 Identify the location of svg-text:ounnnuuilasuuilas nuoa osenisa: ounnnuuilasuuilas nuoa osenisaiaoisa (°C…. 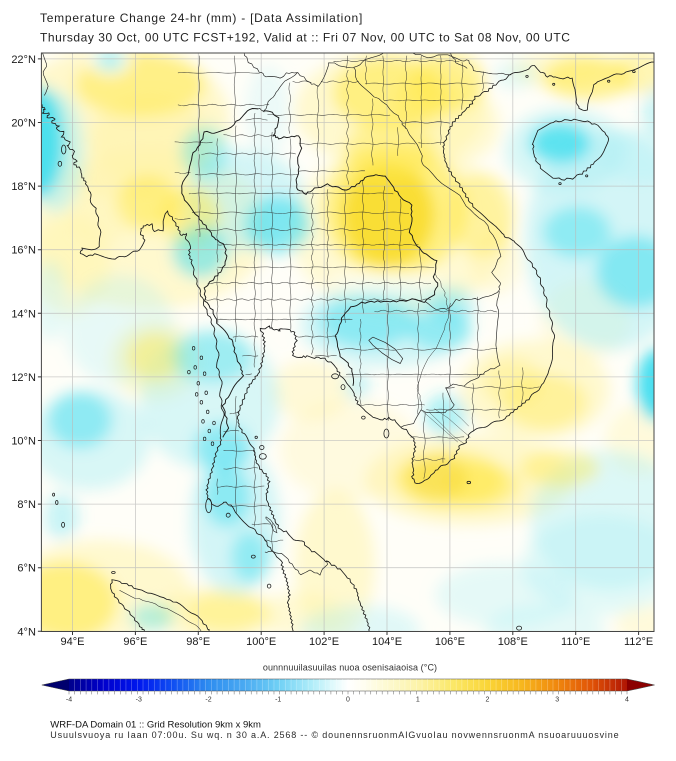
(350, 668).